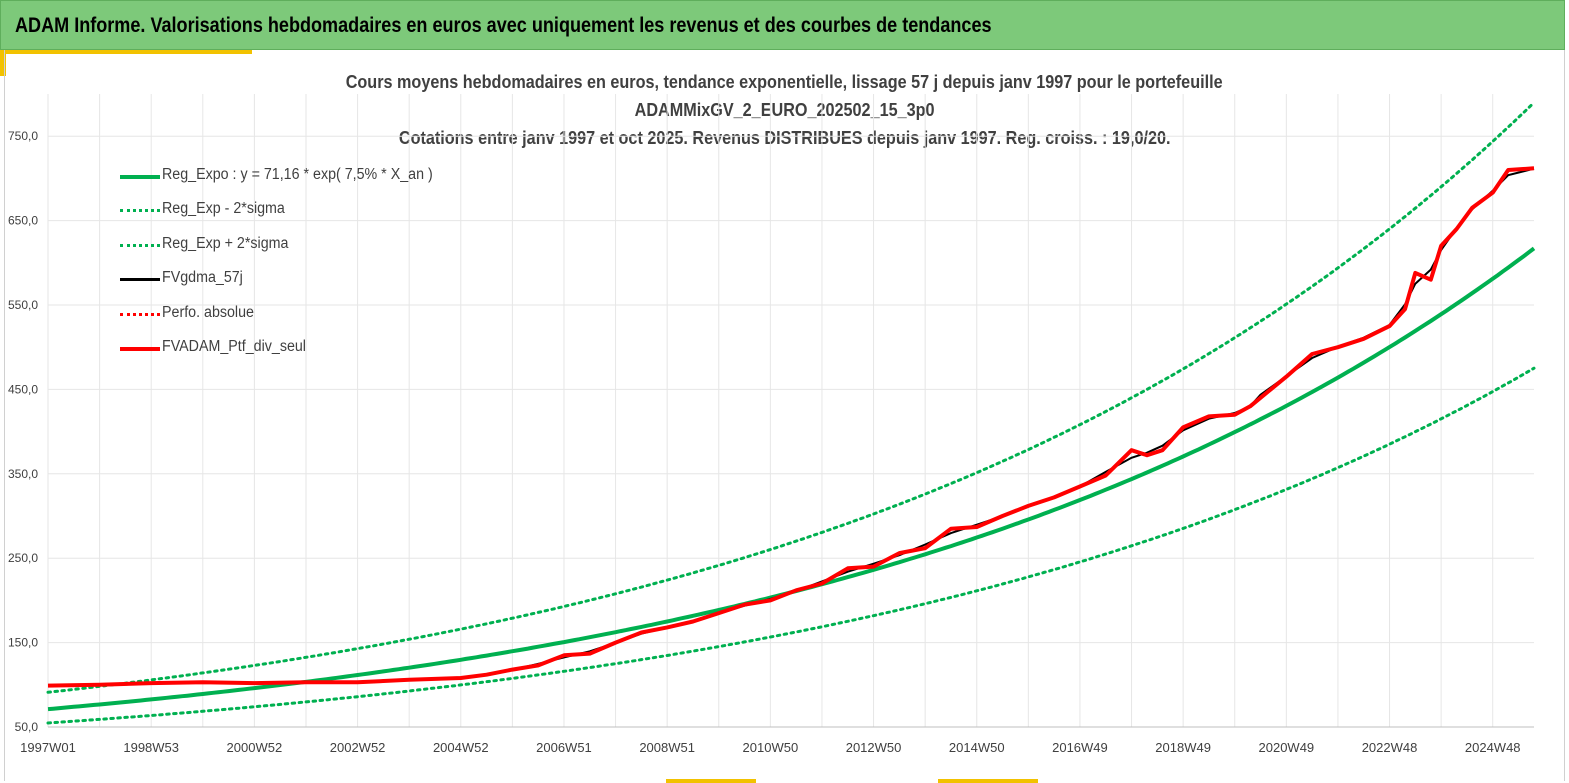  What do you see at coordinates (202, 278) in the screenshot?
I see `legend-label: FVgdma_57j` at bounding box center [202, 278].